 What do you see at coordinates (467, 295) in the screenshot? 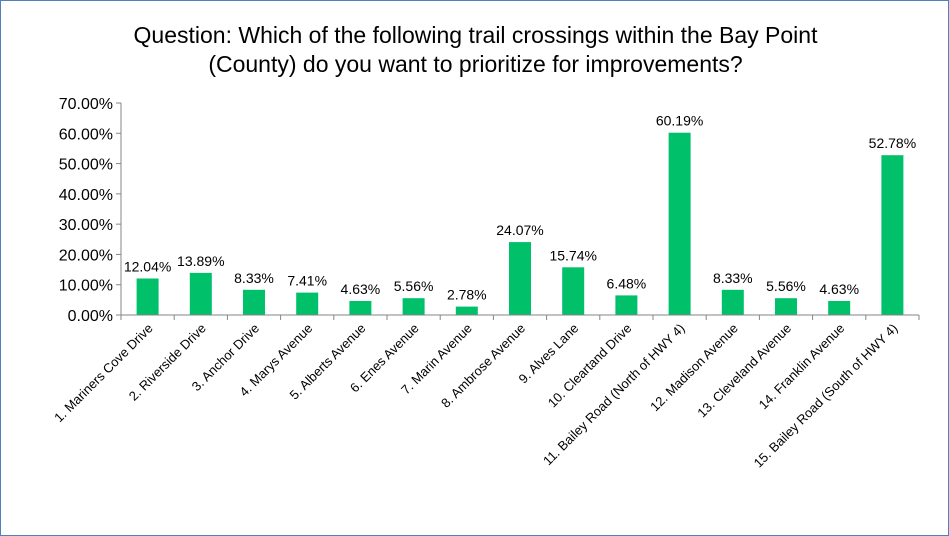
I see `data-label: 2.78%` at bounding box center [467, 295].